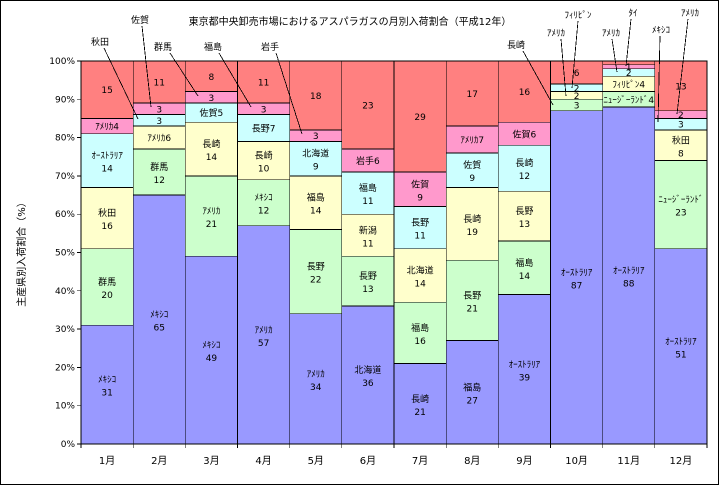  Describe the element at coordinates (163, 47) in the screenshot. I see `callout-label: 群馬` at that location.